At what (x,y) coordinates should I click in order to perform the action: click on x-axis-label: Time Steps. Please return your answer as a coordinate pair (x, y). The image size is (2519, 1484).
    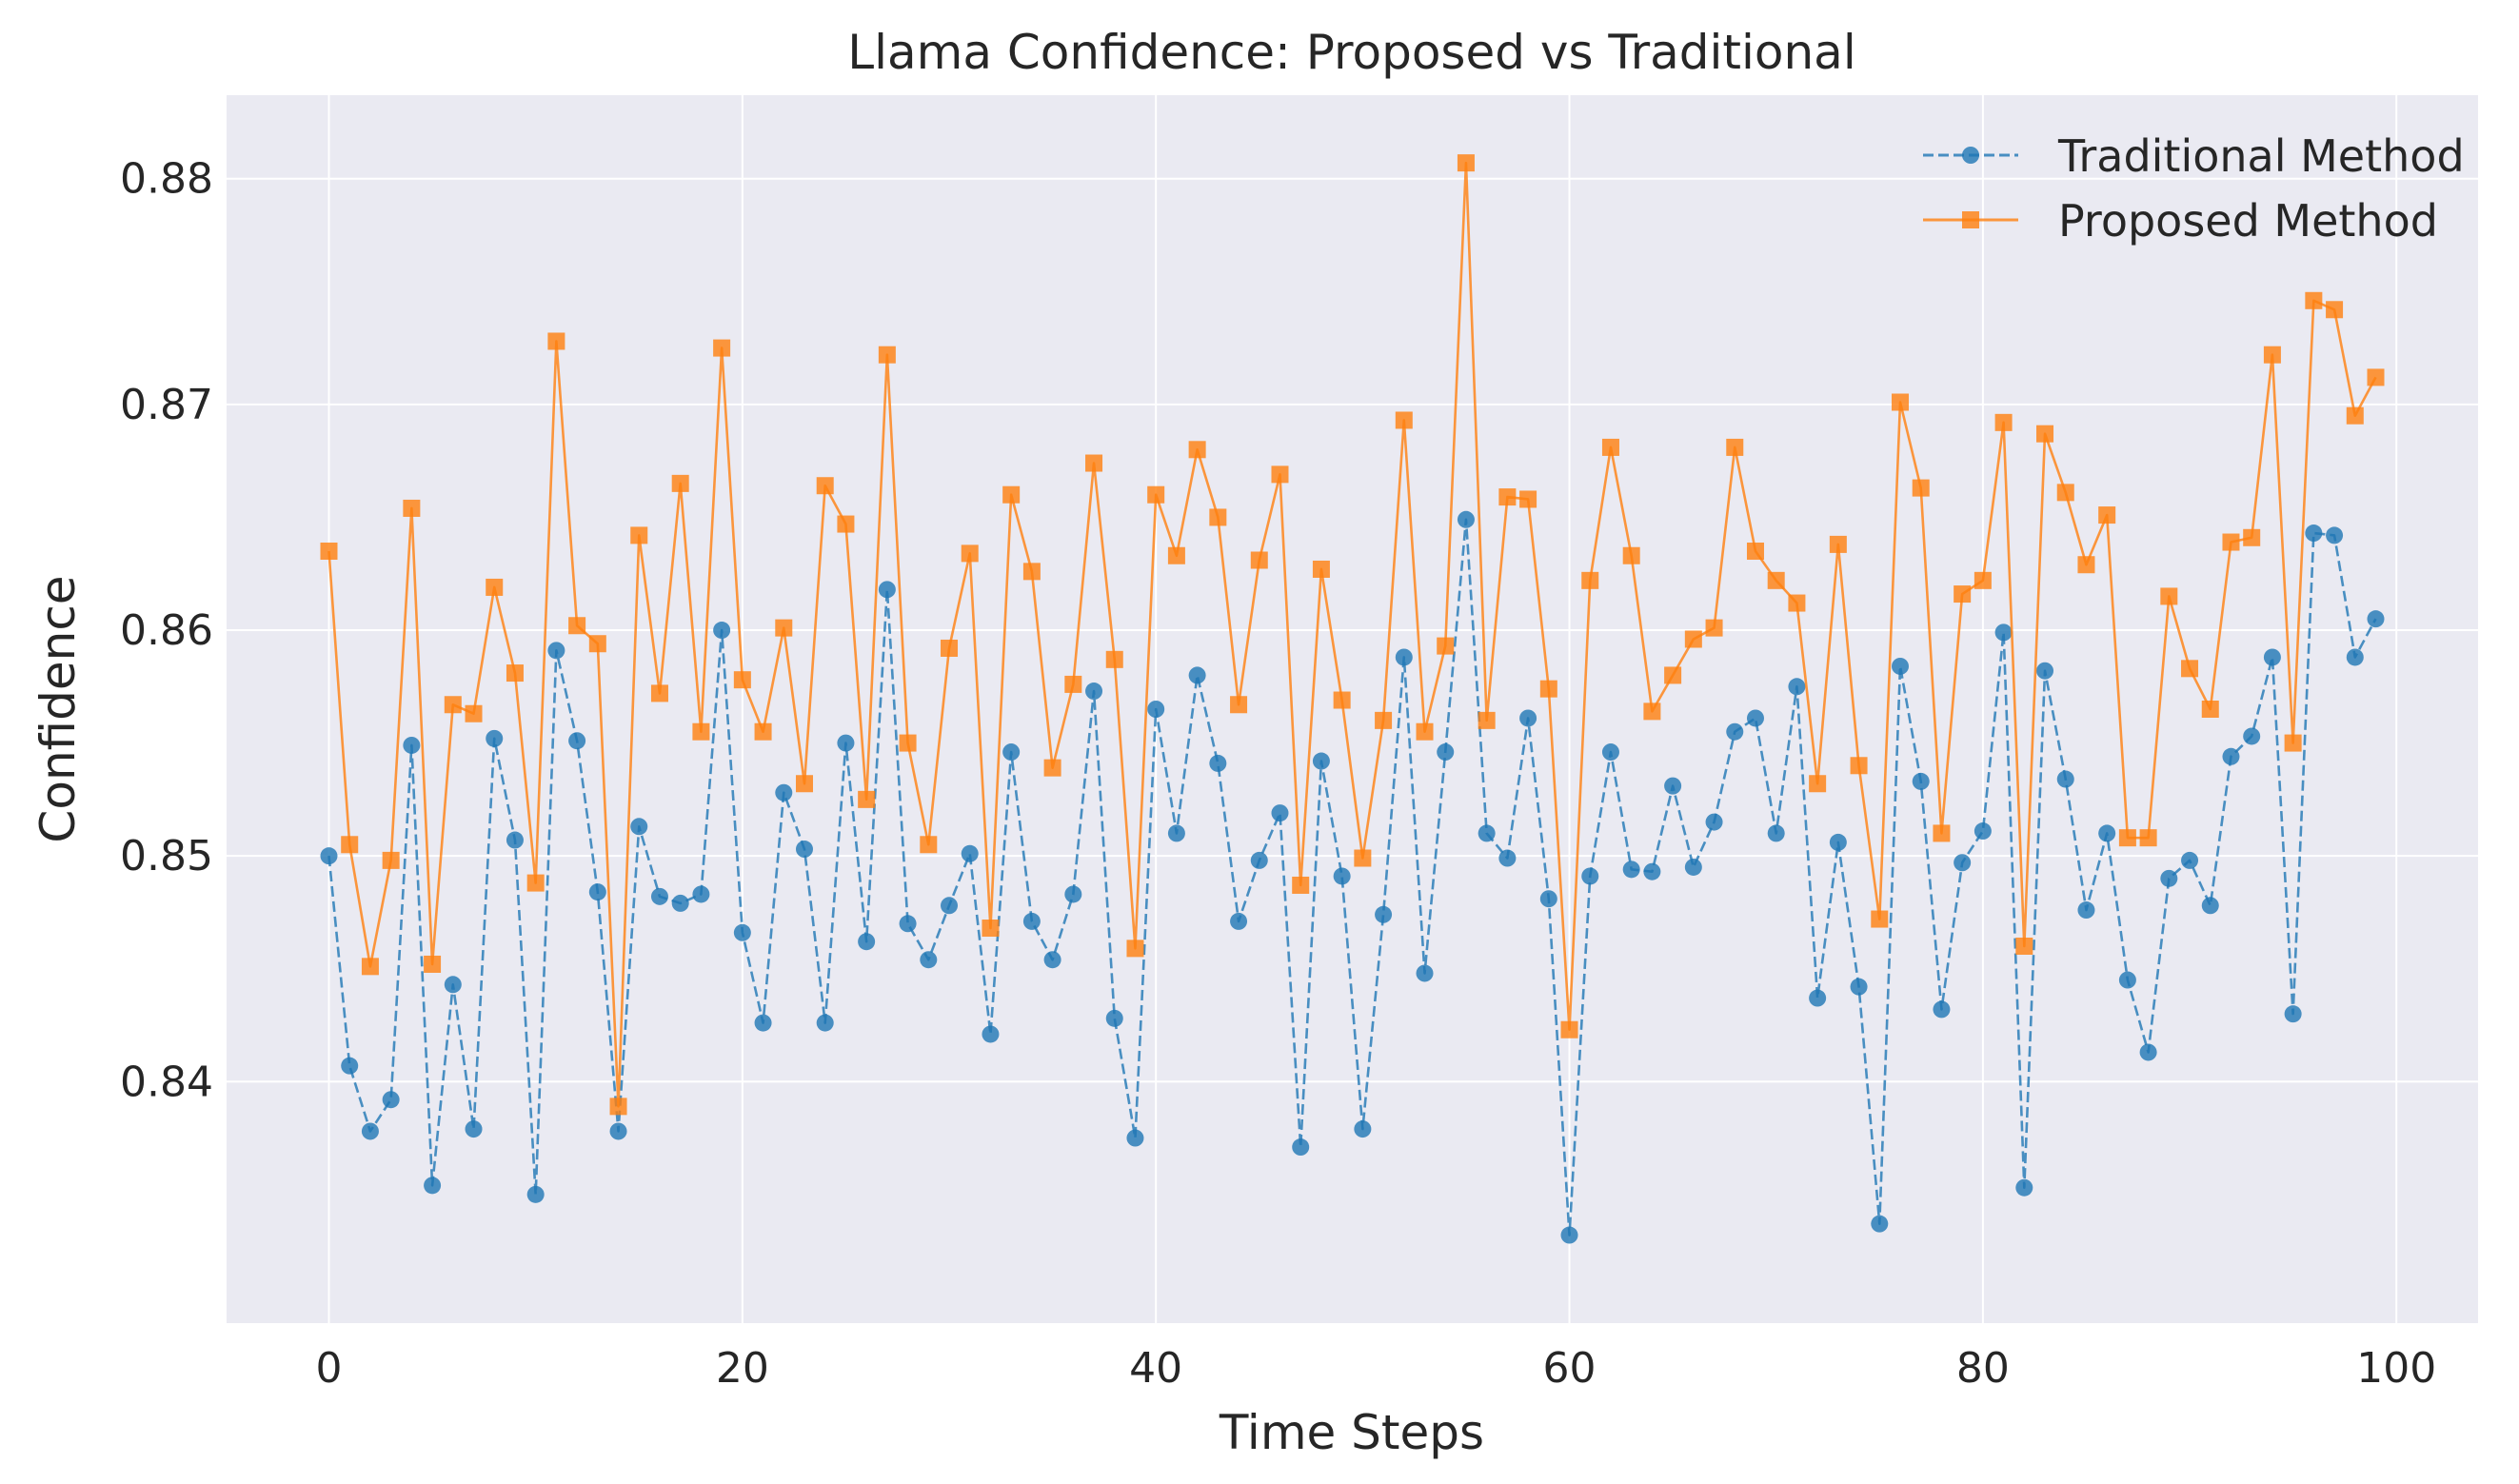
    Looking at the image, I should click on (1352, 1433).